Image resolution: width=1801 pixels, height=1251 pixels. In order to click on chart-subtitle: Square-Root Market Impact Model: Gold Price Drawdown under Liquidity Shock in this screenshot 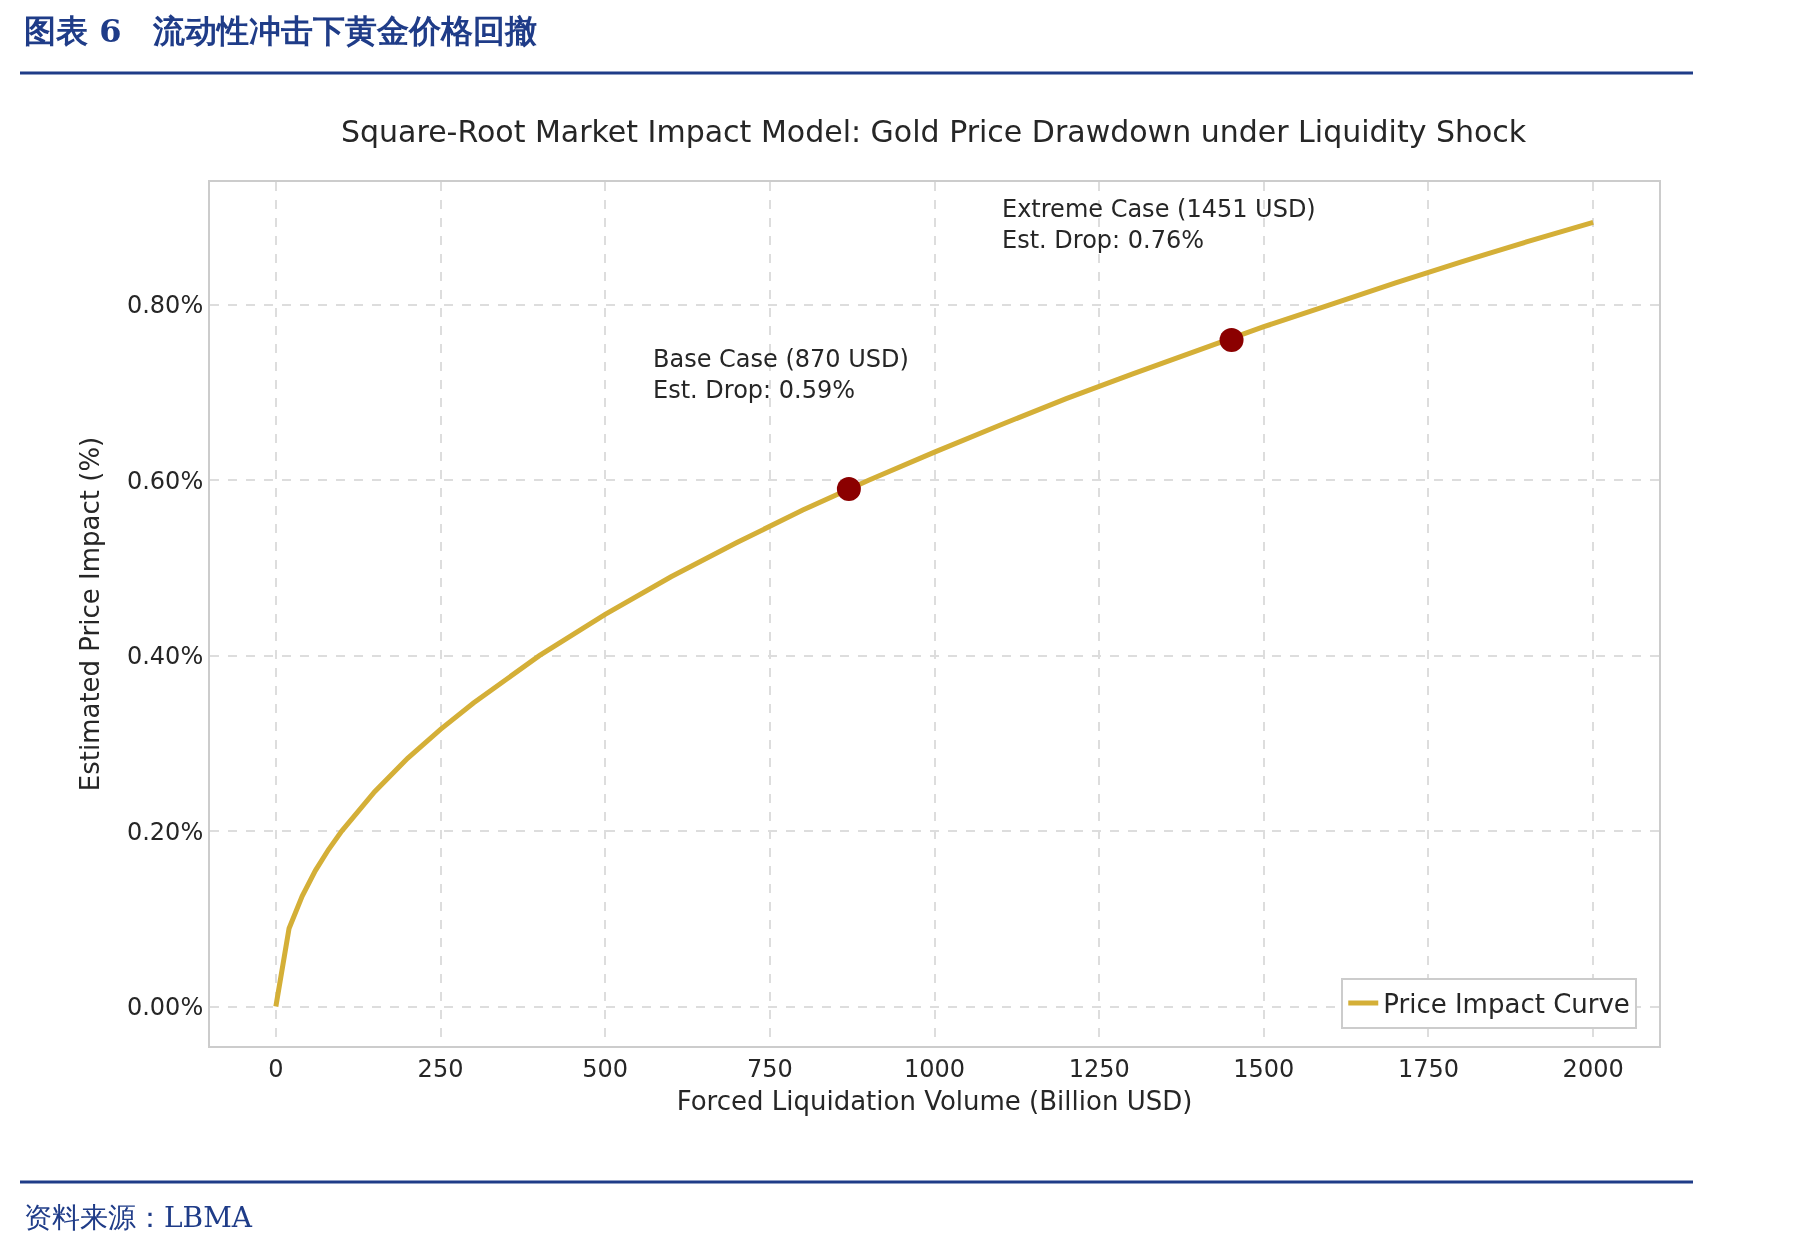, I will do `click(934, 131)`.